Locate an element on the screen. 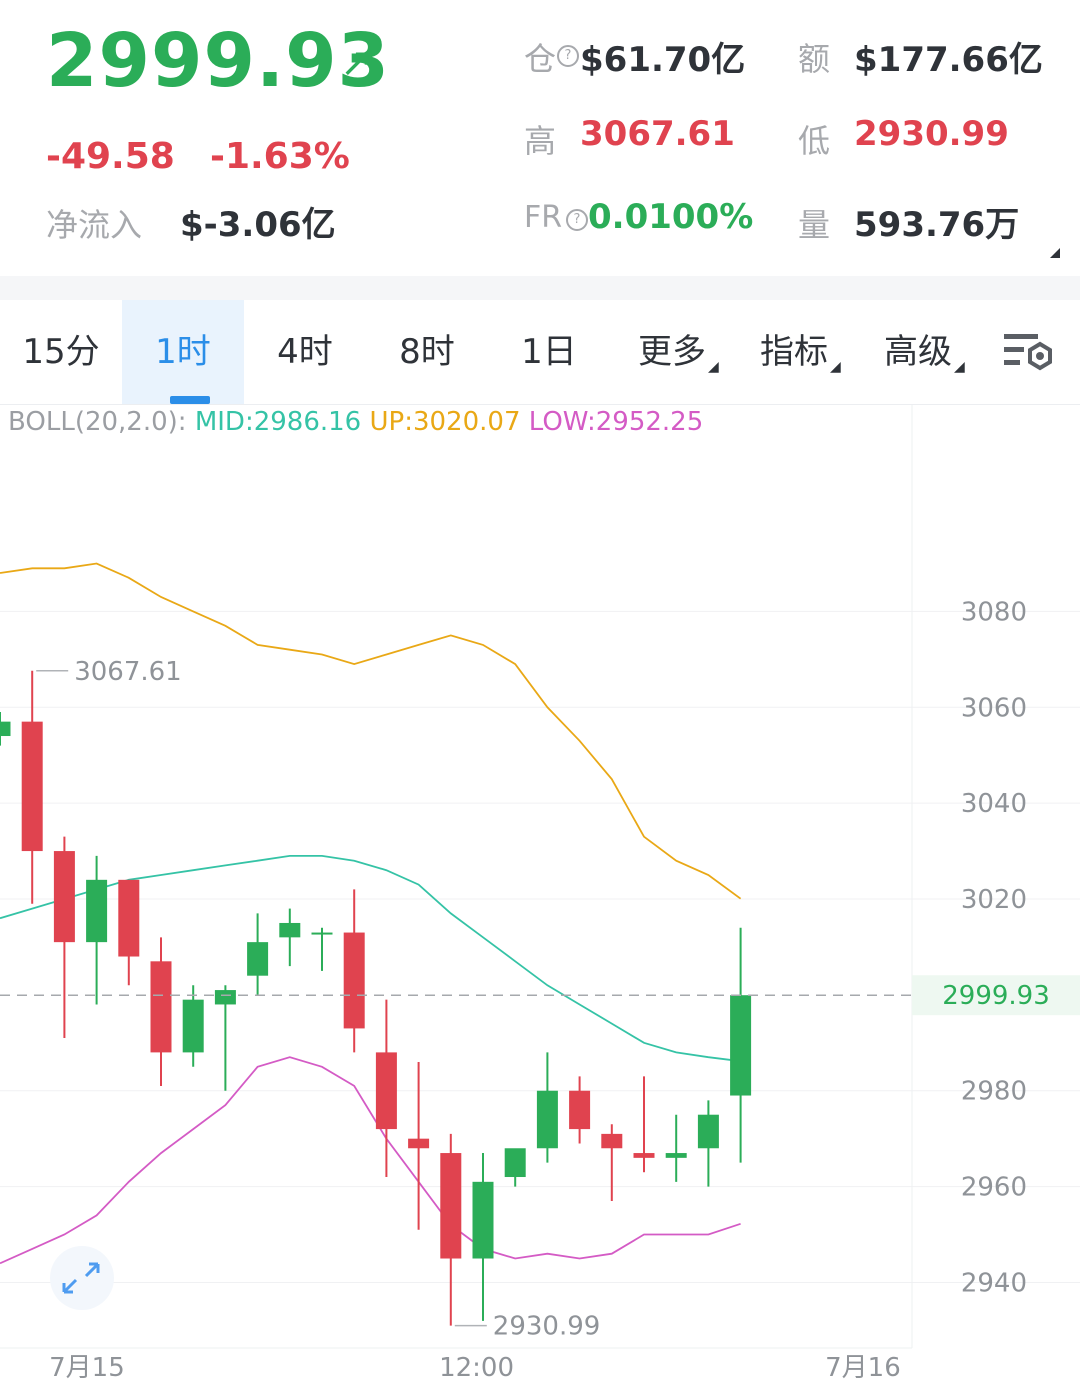  x-tick-label: 7月16 is located at coordinates (863, 1367).